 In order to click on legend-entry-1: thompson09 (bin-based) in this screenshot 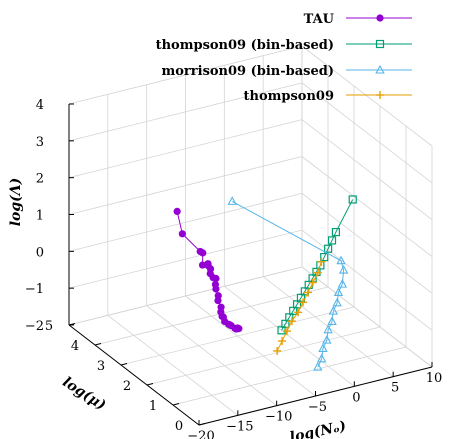, I will do `click(284, 45)`.